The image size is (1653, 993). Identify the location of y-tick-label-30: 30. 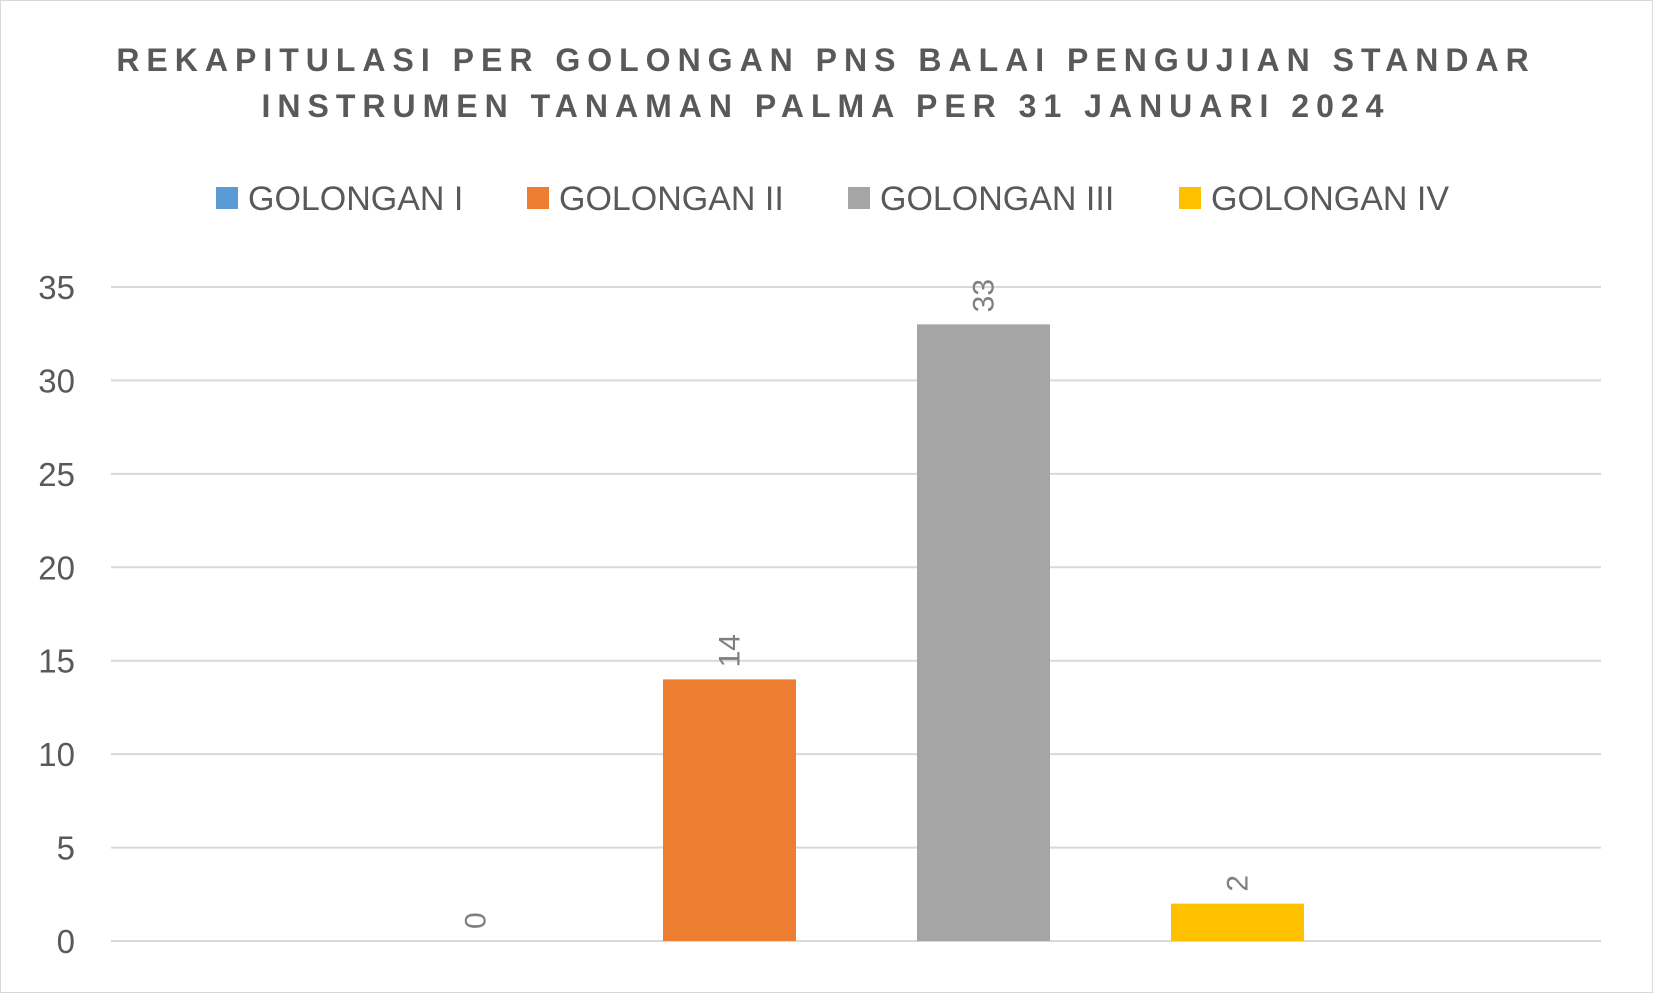
(56, 380).